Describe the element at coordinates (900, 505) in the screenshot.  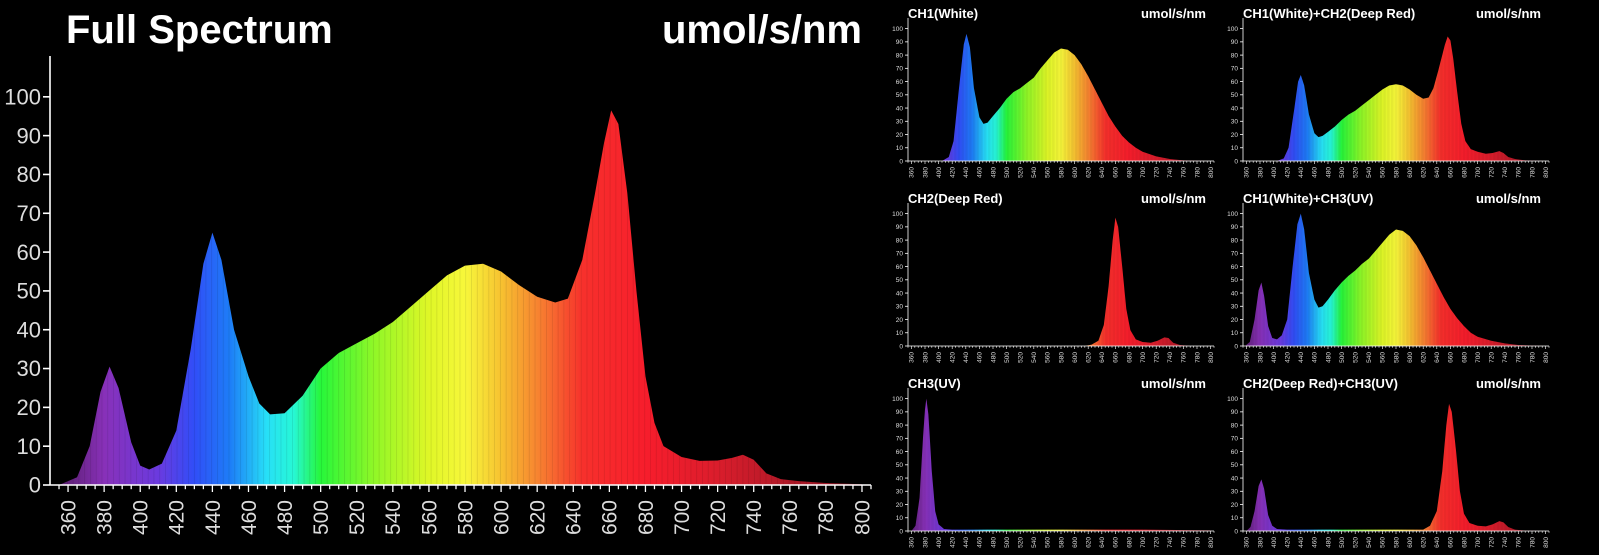
I see `y-tick-label: 20` at that location.